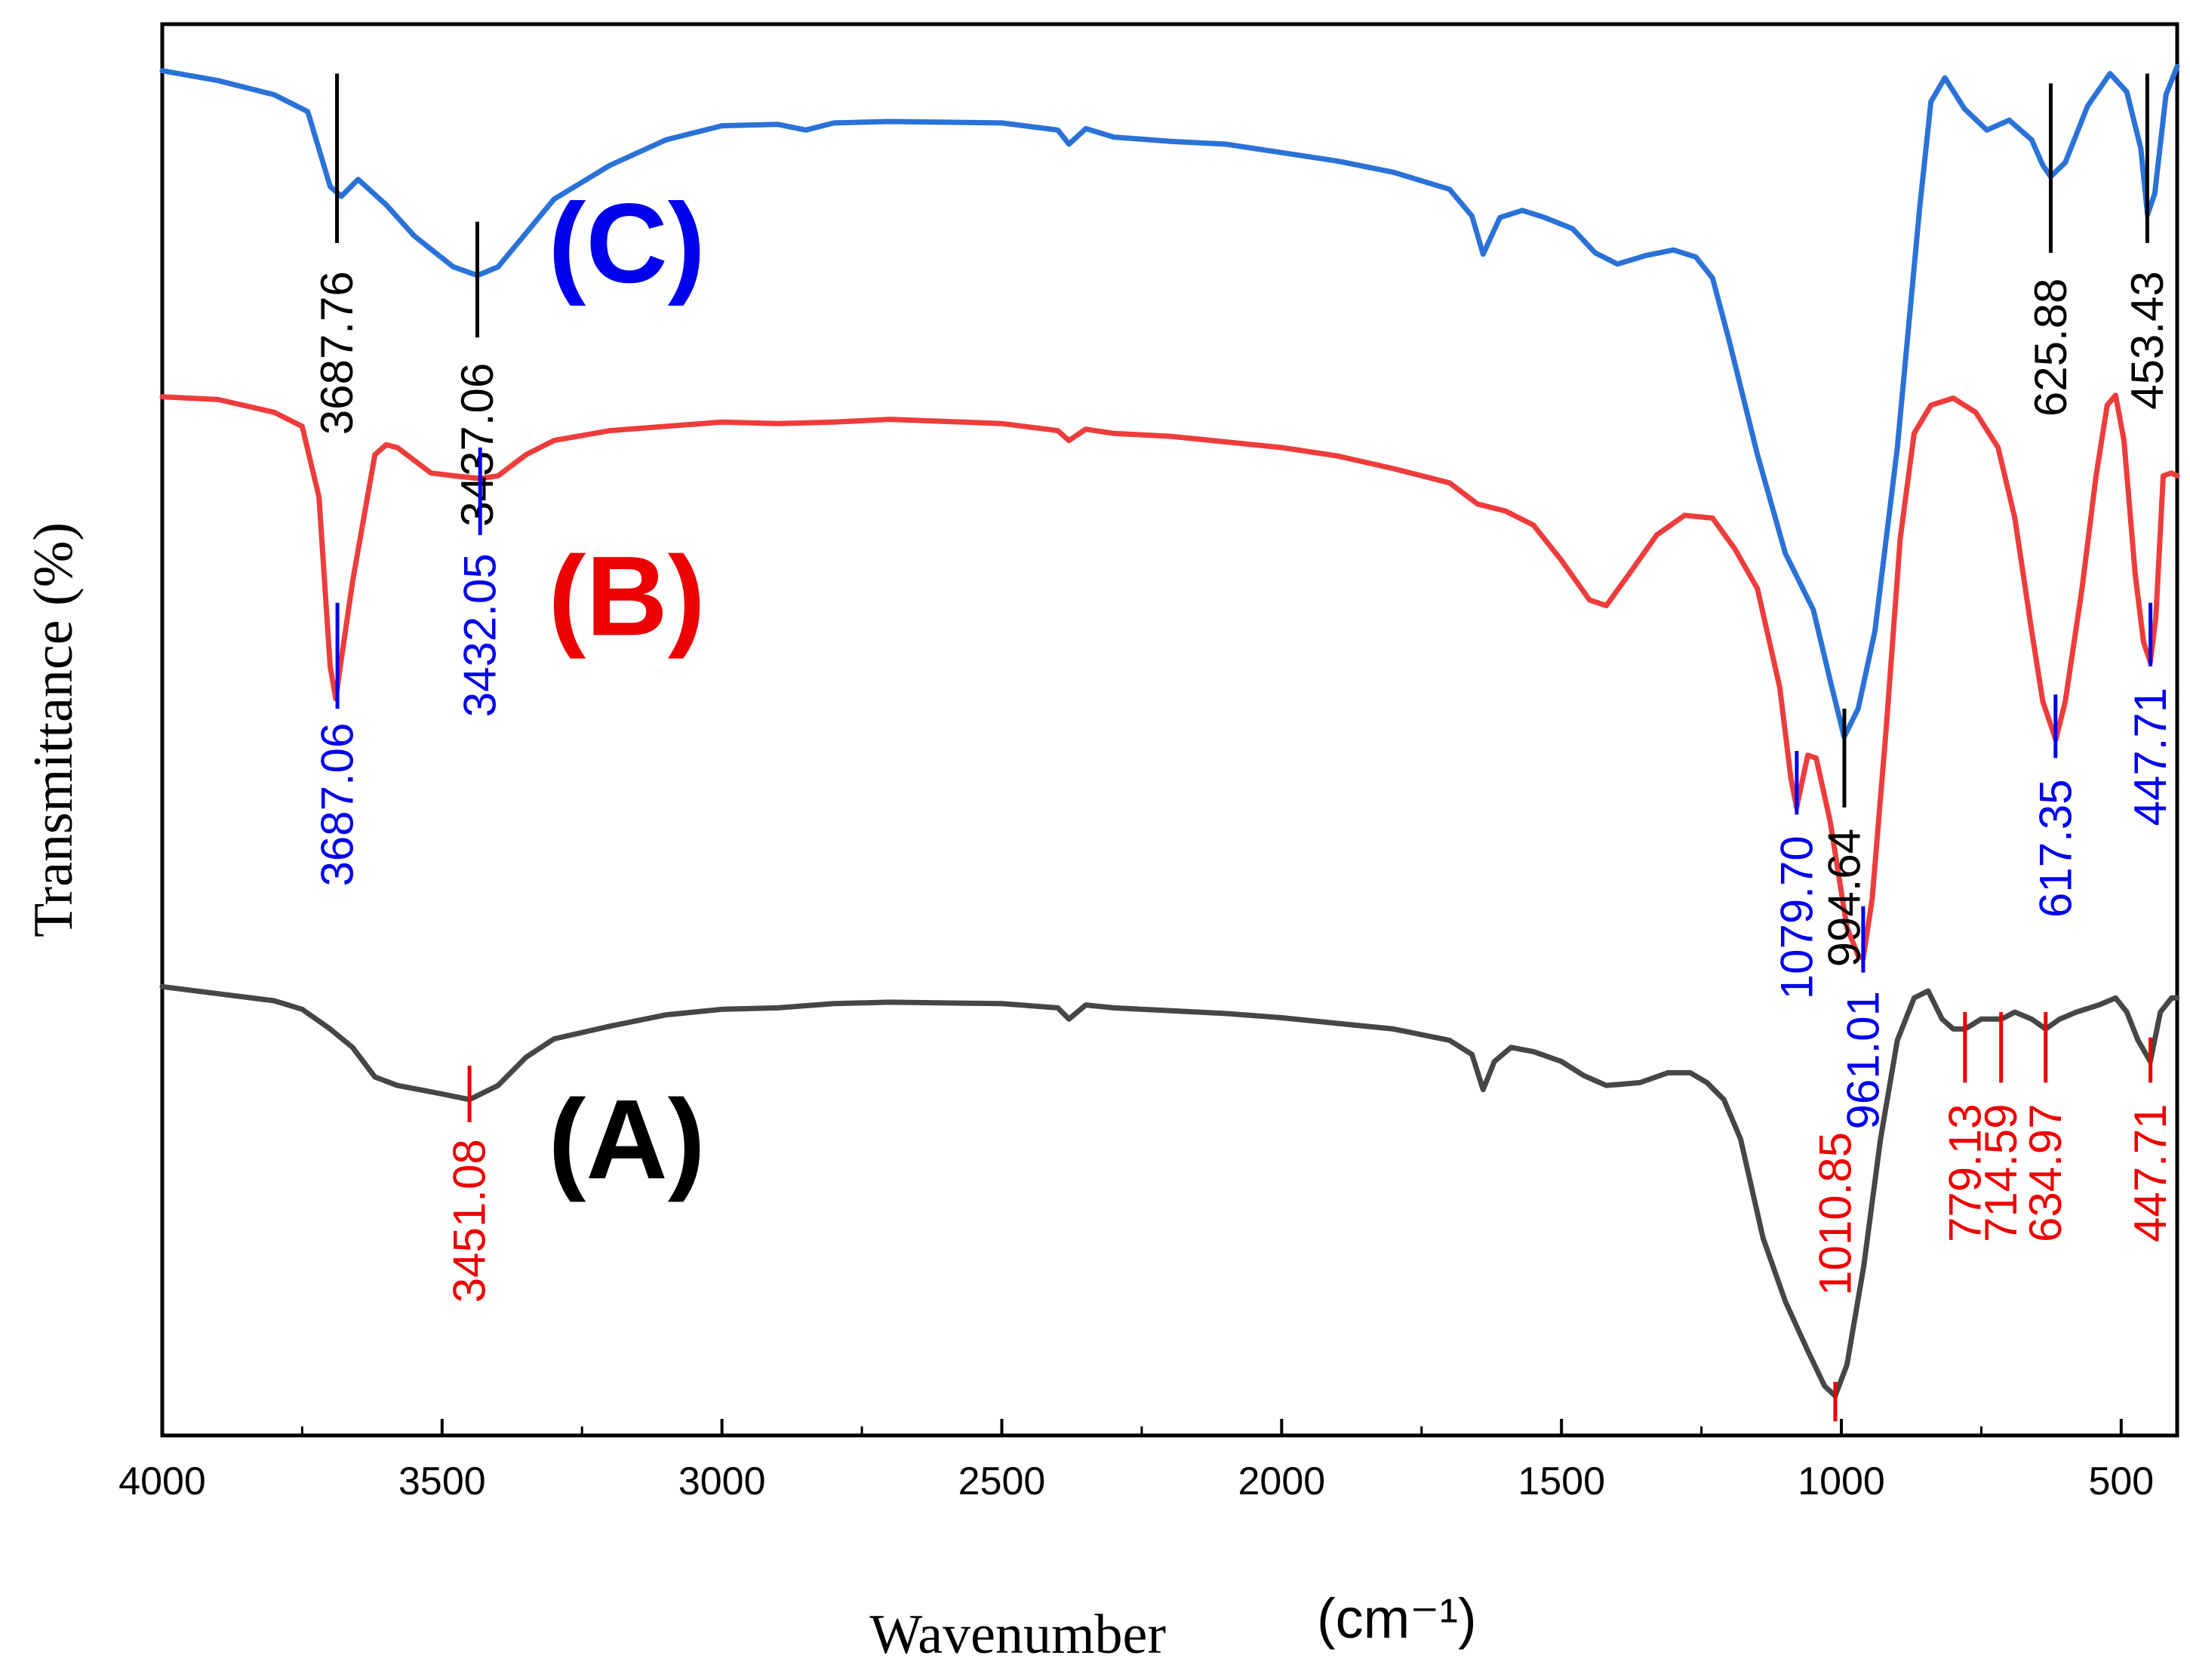  What do you see at coordinates (442, 1481) in the screenshot?
I see `x-tick-label: 3500` at bounding box center [442, 1481].